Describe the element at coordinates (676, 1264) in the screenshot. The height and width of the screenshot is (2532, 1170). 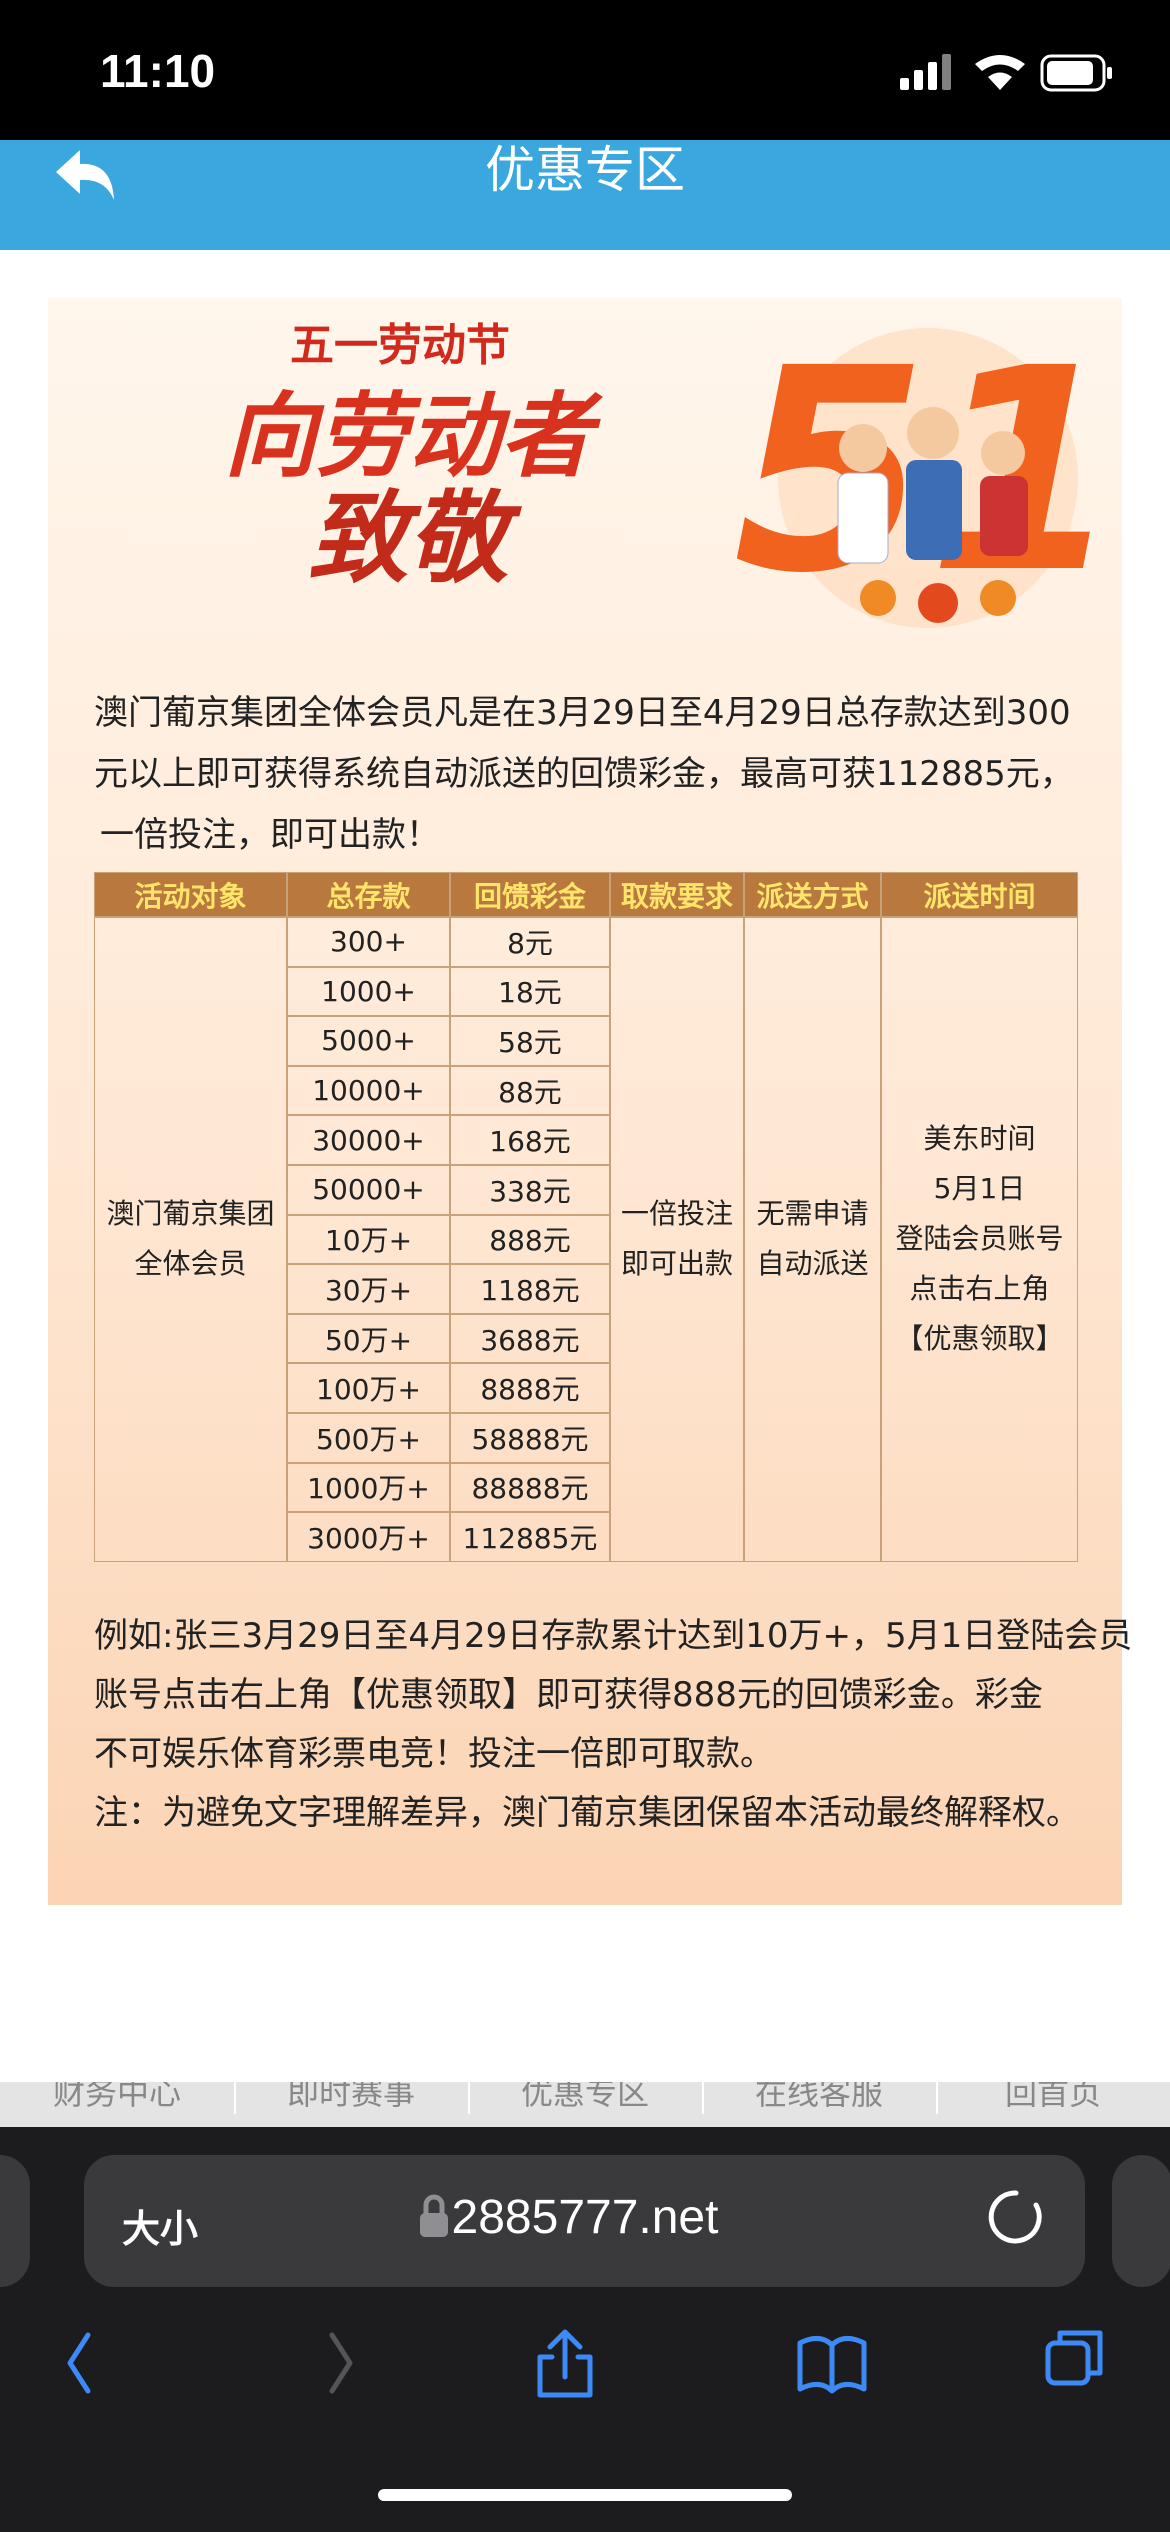
I see `cell-line: 即可出款` at that location.